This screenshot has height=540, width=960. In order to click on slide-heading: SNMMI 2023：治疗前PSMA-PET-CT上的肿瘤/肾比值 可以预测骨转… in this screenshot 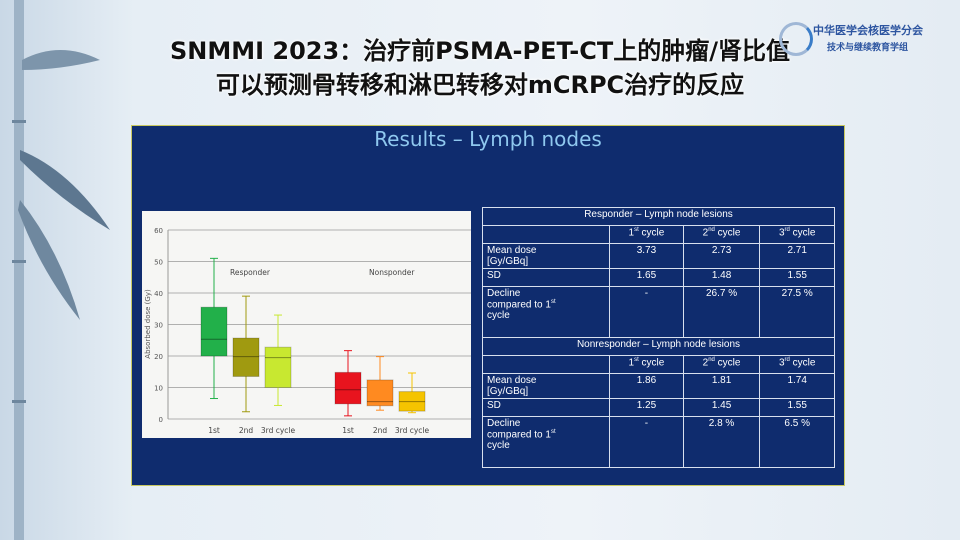, I will do `click(480, 68)`.